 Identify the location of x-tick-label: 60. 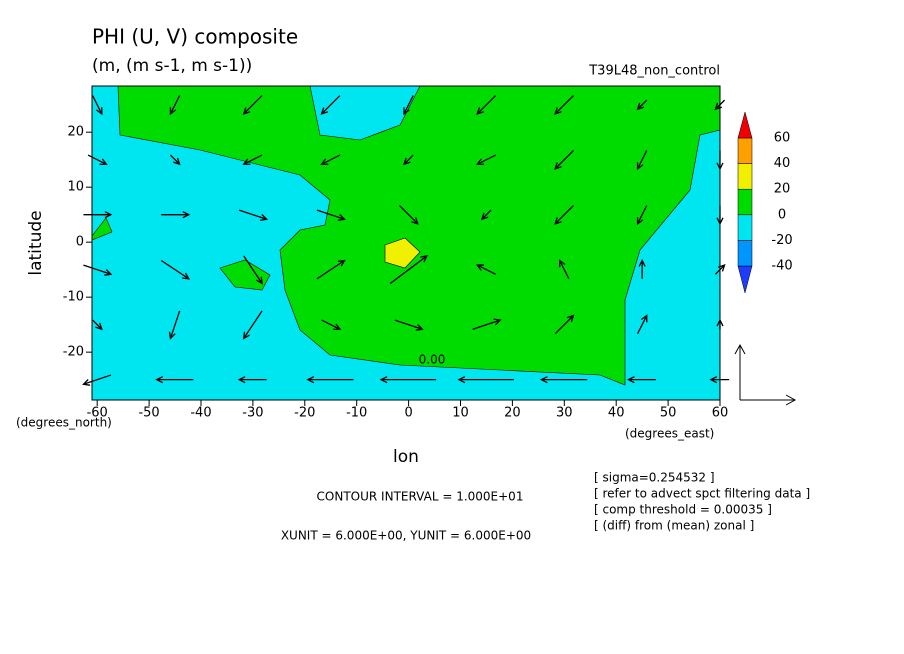
(720, 413).